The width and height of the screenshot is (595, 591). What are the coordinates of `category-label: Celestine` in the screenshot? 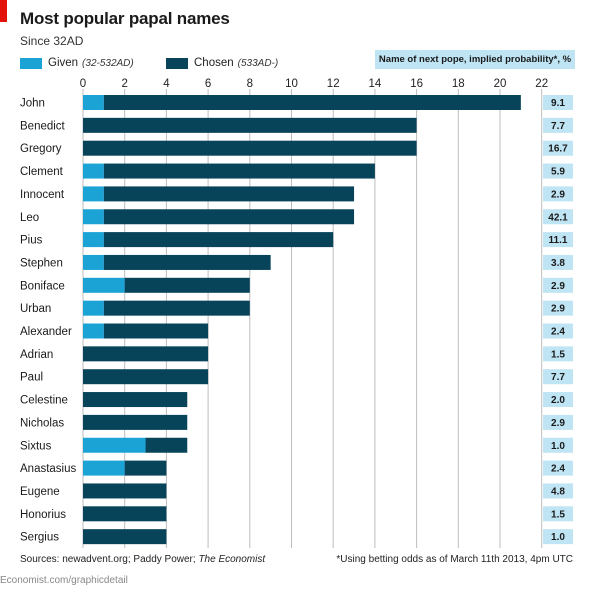 It's located at (44, 401).